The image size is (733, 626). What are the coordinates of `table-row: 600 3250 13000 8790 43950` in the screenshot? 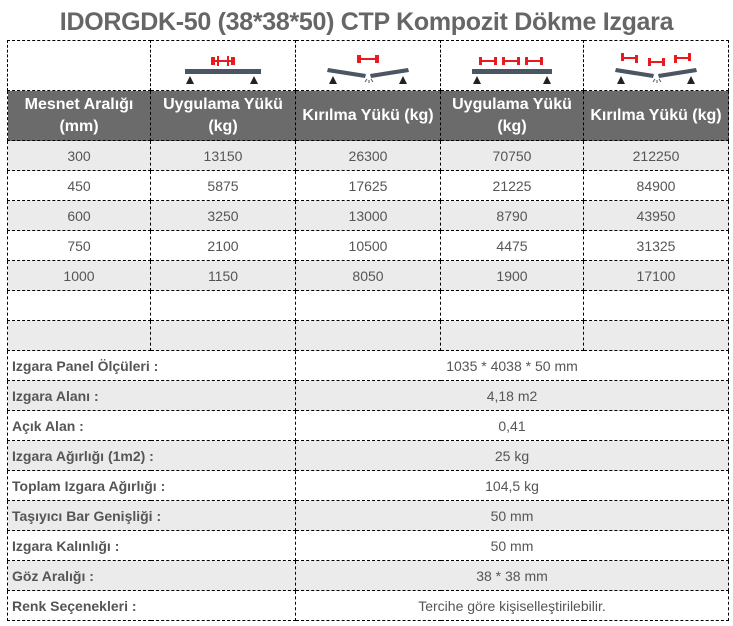 It's located at (368, 215).